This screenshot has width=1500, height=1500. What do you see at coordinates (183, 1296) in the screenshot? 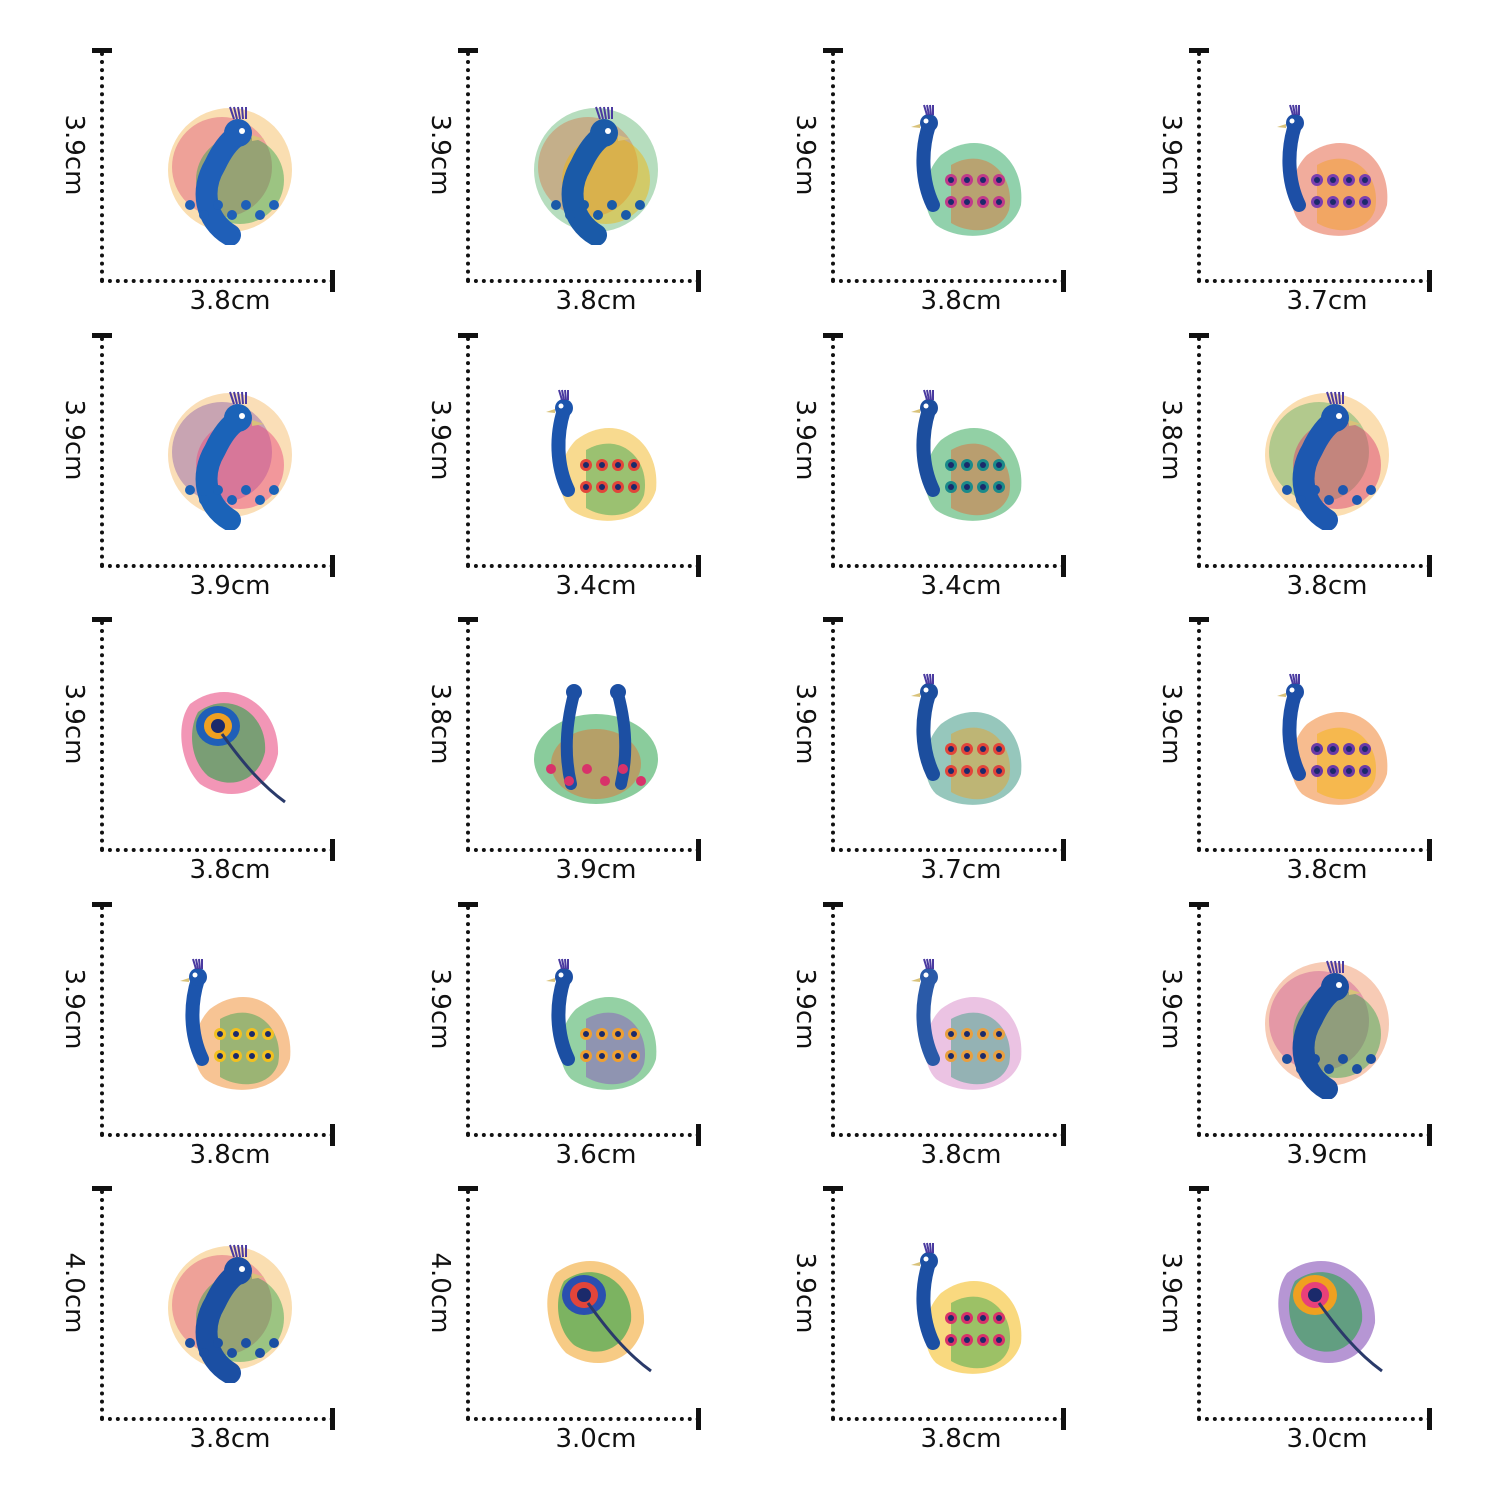
I see `sticker-cell: 4.0cm 3.8cm` at bounding box center [183, 1296].